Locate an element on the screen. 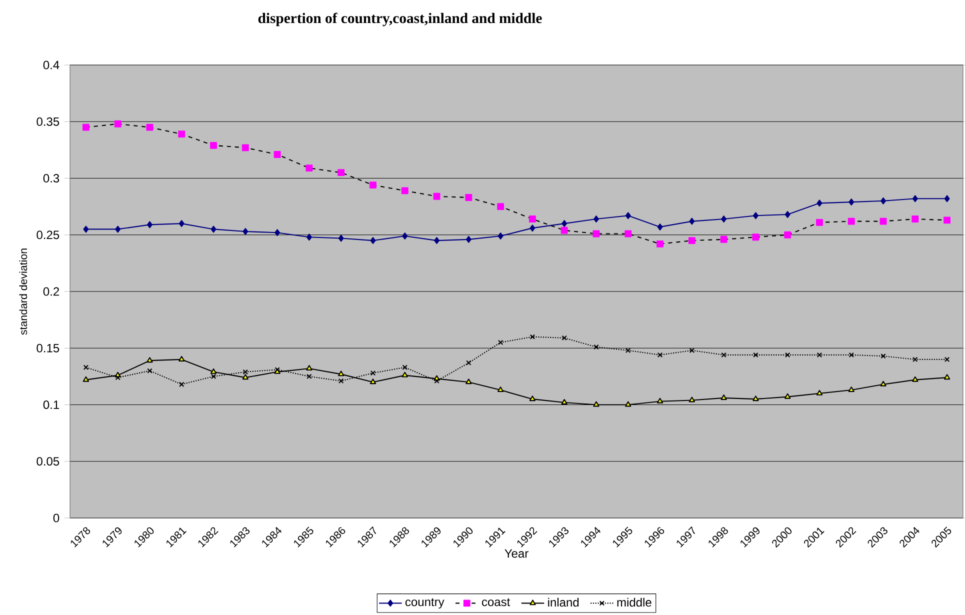 Image resolution: width=965 pixels, height=615 pixels. y-axis-title: standard deviation is located at coordinates (23, 291).